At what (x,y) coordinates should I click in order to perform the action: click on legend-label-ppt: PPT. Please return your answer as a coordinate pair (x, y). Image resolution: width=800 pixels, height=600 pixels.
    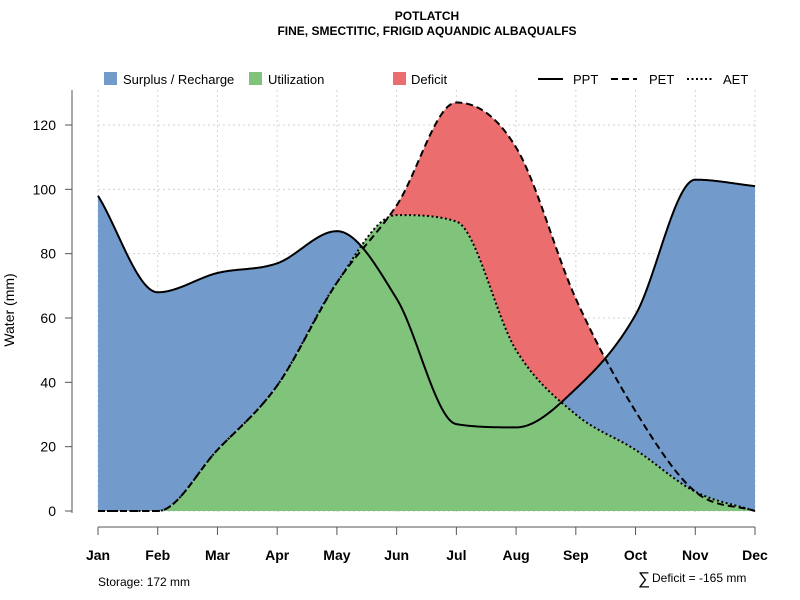
    Looking at the image, I should click on (585, 79).